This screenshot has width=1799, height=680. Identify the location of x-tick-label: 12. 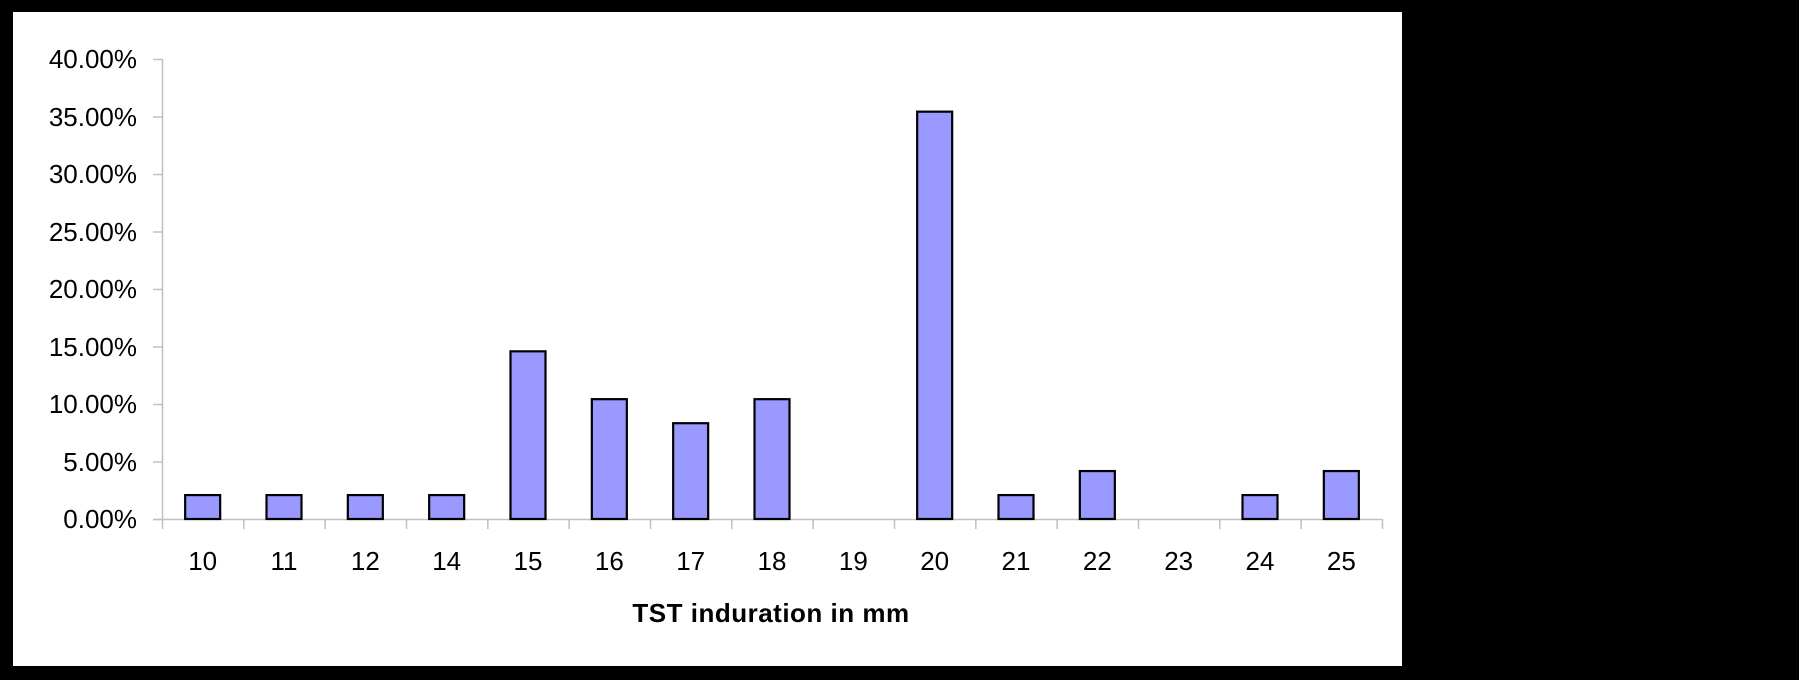
(365, 561).